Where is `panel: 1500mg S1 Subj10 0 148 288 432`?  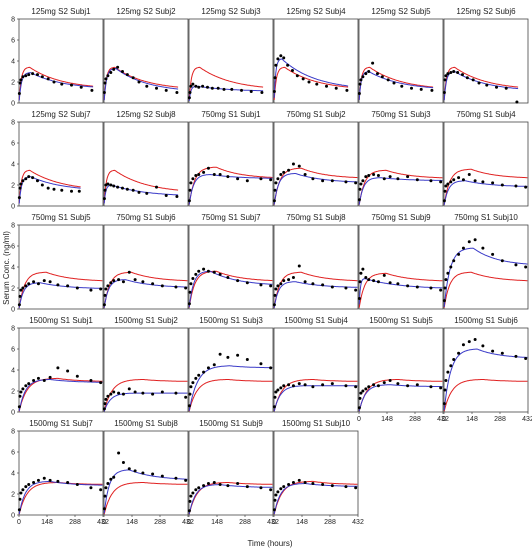
panel: 1500mg S1 Subj10 0 148 288 432 is located at coordinates (318, 472).